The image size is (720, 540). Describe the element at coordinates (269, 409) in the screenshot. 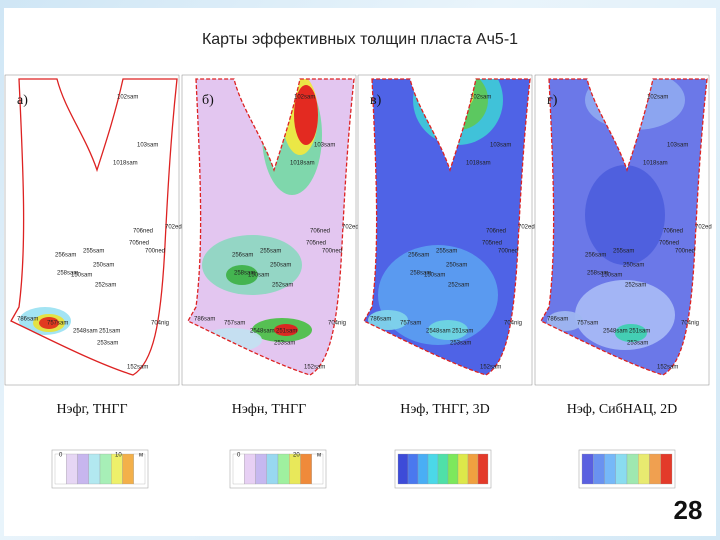

I see `panel-caption: Нэфн, ТНГГ` at that location.